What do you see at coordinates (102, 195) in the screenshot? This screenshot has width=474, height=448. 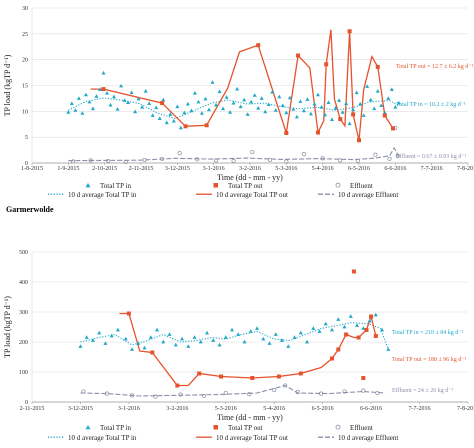 I see `legend-label-10-d-average-total-tp-in: 10 d average Total TP in` at bounding box center [102, 195].